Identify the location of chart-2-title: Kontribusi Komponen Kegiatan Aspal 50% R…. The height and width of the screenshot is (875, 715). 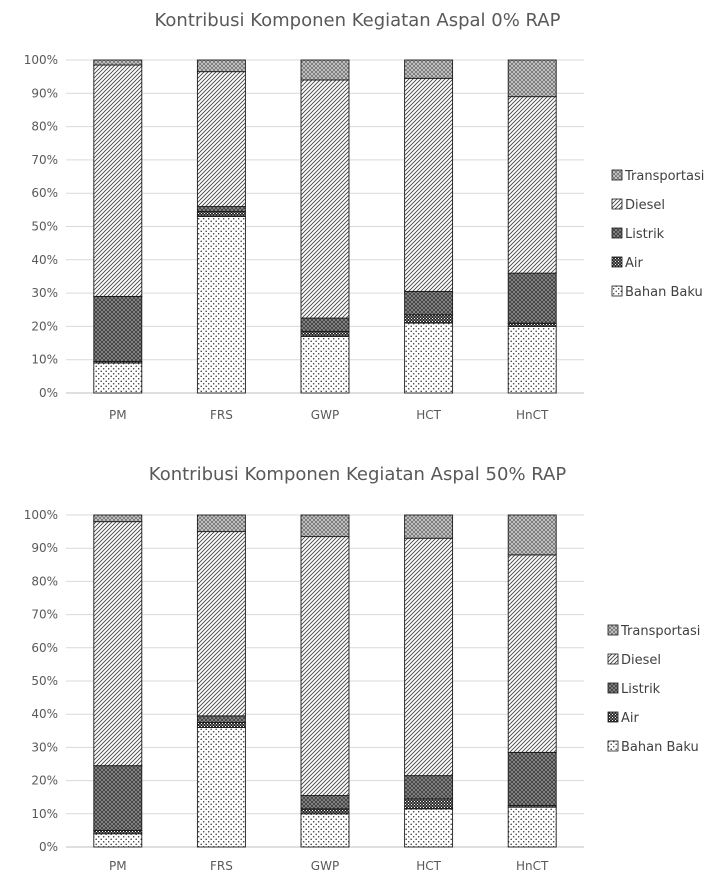
(357, 474).